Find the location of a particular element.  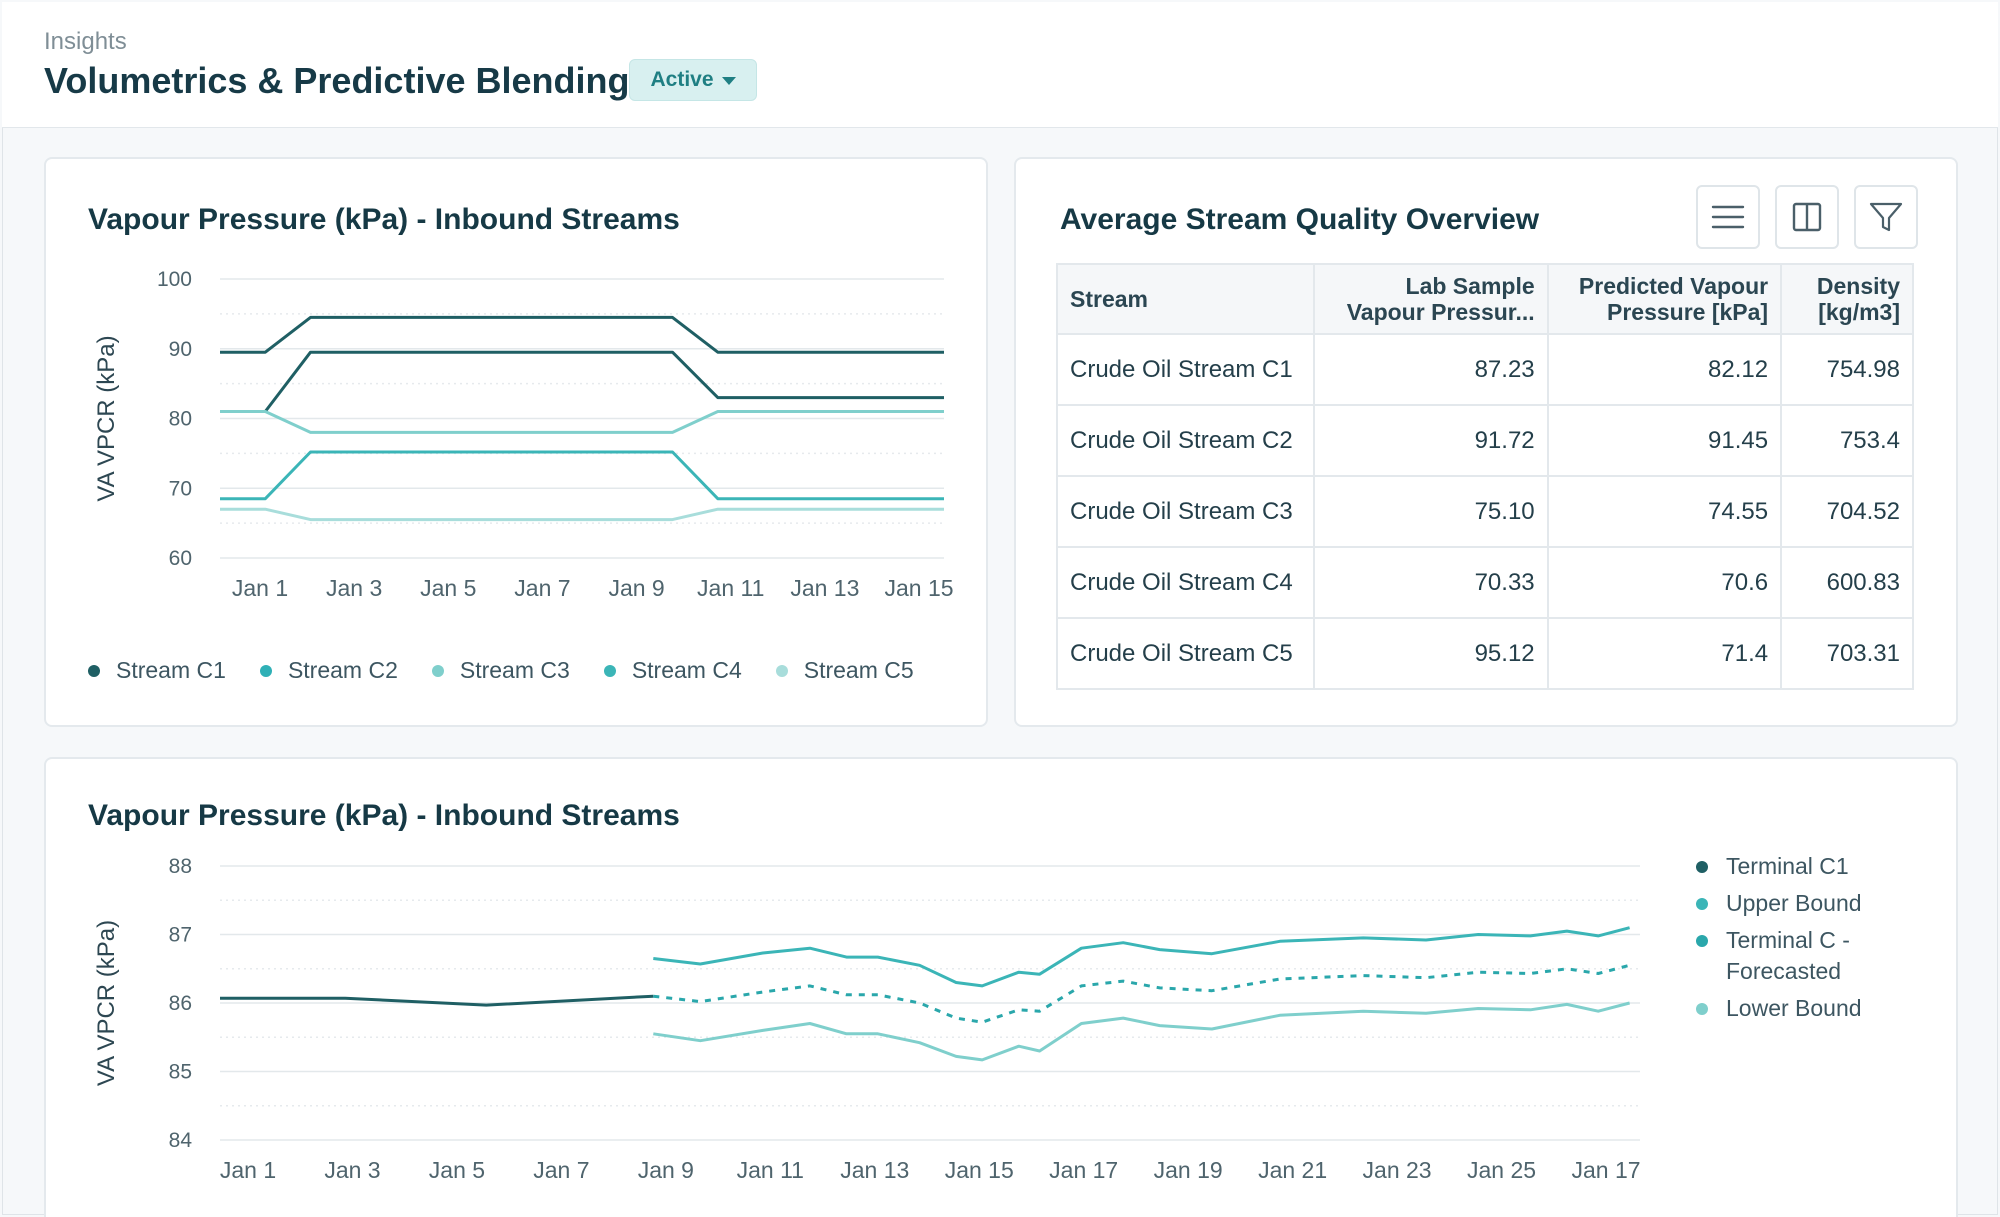

legend-item: Terminal C - Forecasted is located at coordinates (1779, 956).